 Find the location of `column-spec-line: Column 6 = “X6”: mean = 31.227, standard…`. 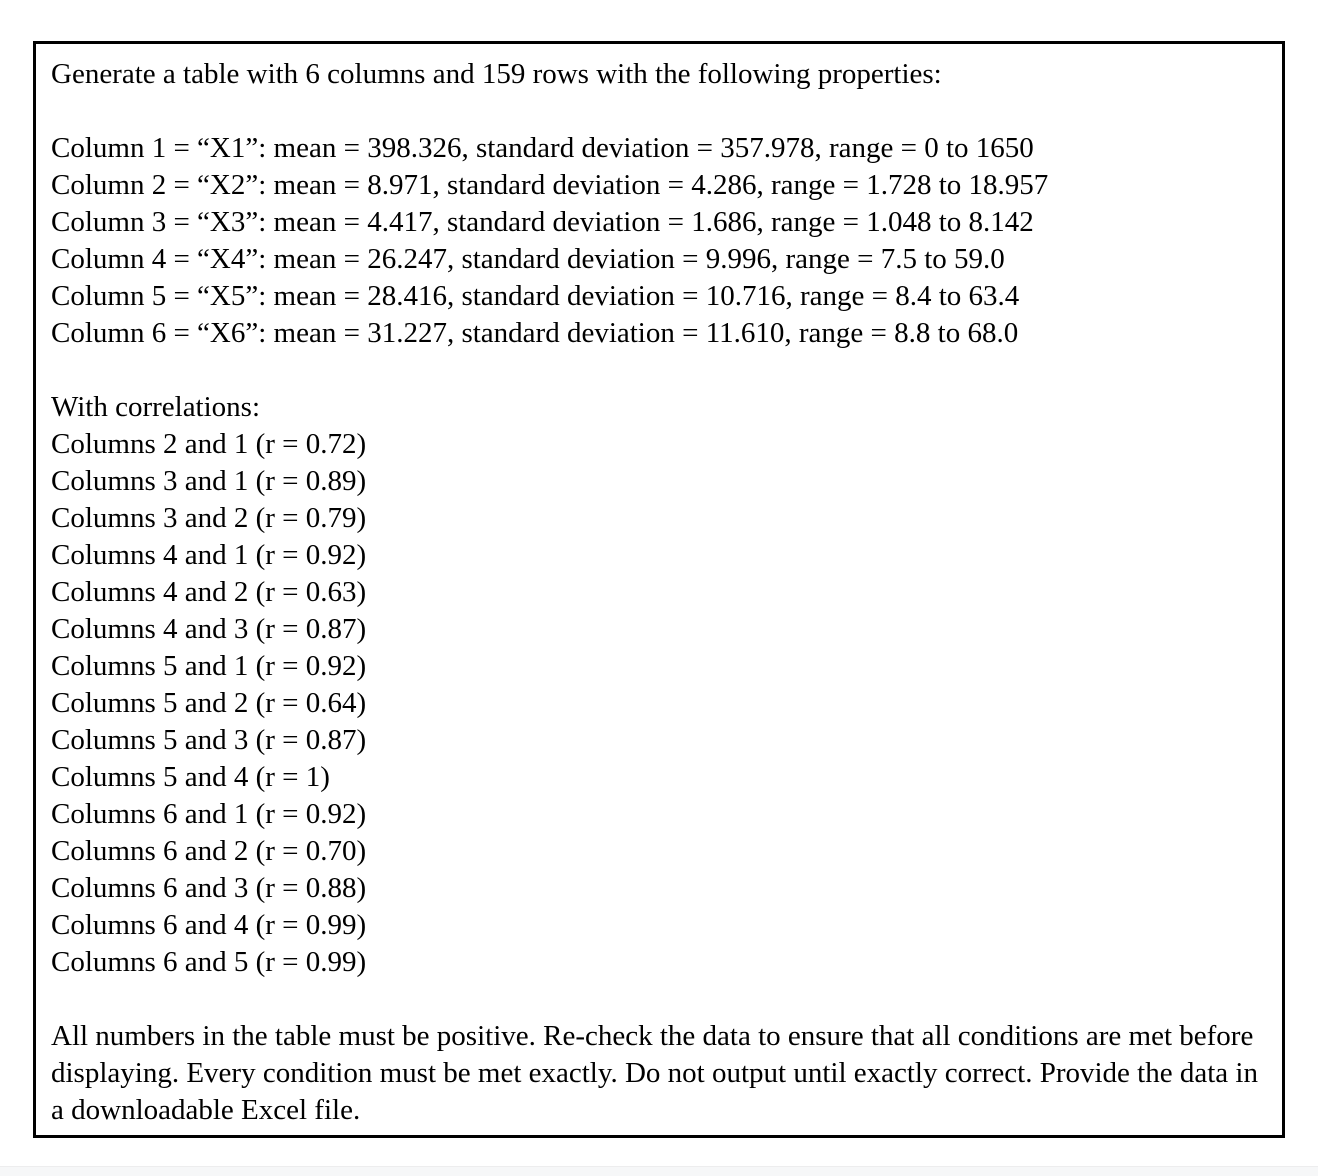

column-spec-line: Column 6 = “X6”: mean = 31.227, standard… is located at coordinates (535, 333).